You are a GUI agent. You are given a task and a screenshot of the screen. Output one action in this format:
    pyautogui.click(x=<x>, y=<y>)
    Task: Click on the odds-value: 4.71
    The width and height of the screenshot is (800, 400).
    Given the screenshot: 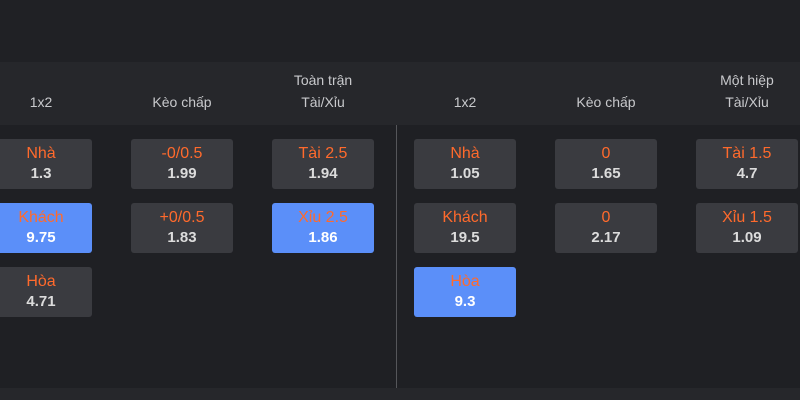 What is the action you would take?
    pyautogui.click(x=41, y=301)
    